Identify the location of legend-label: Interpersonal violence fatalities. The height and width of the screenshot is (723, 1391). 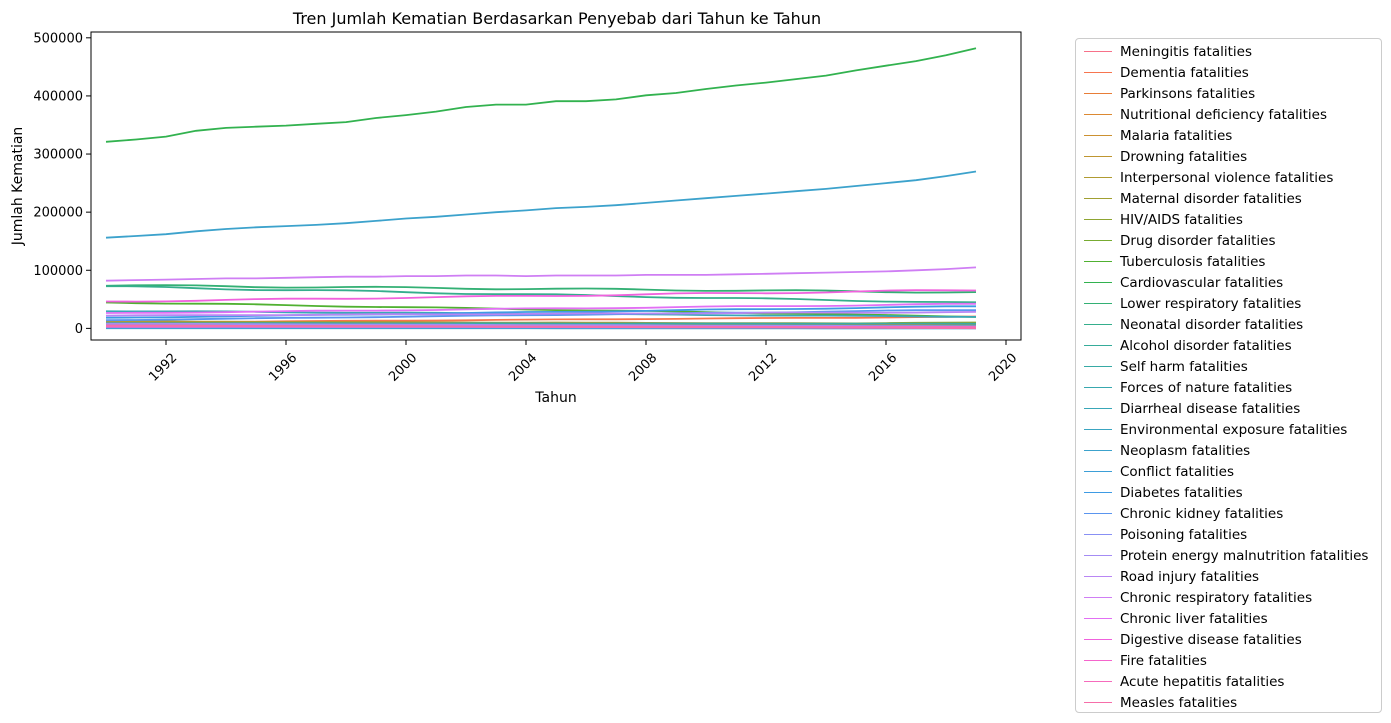
(1227, 178).